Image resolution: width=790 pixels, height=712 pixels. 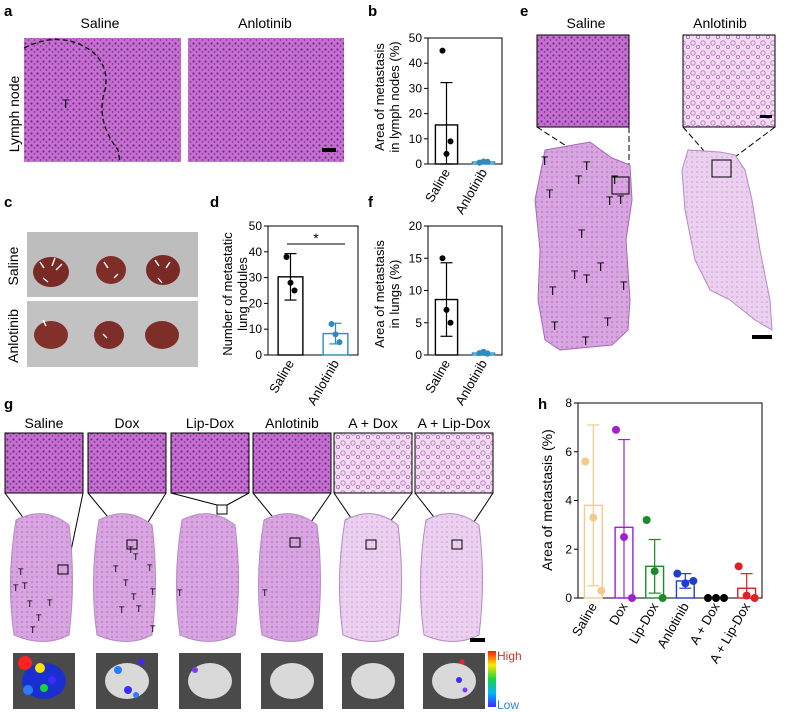 I want to click on panel-a-row-label: Lymph node, so click(x=14, y=114).